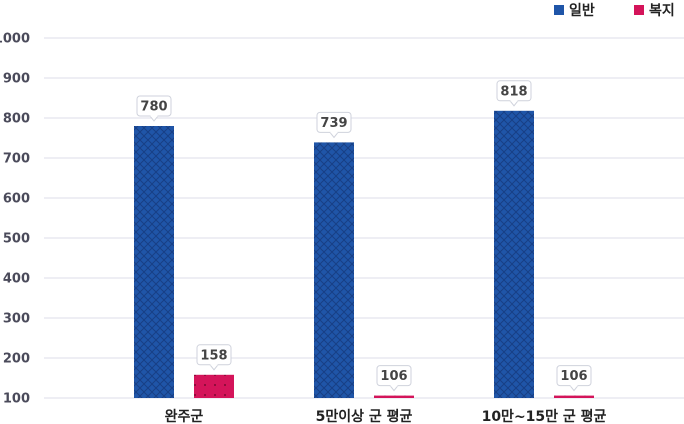 The width and height of the screenshot is (684, 424). I want to click on data-label-value: 739, so click(333, 123).